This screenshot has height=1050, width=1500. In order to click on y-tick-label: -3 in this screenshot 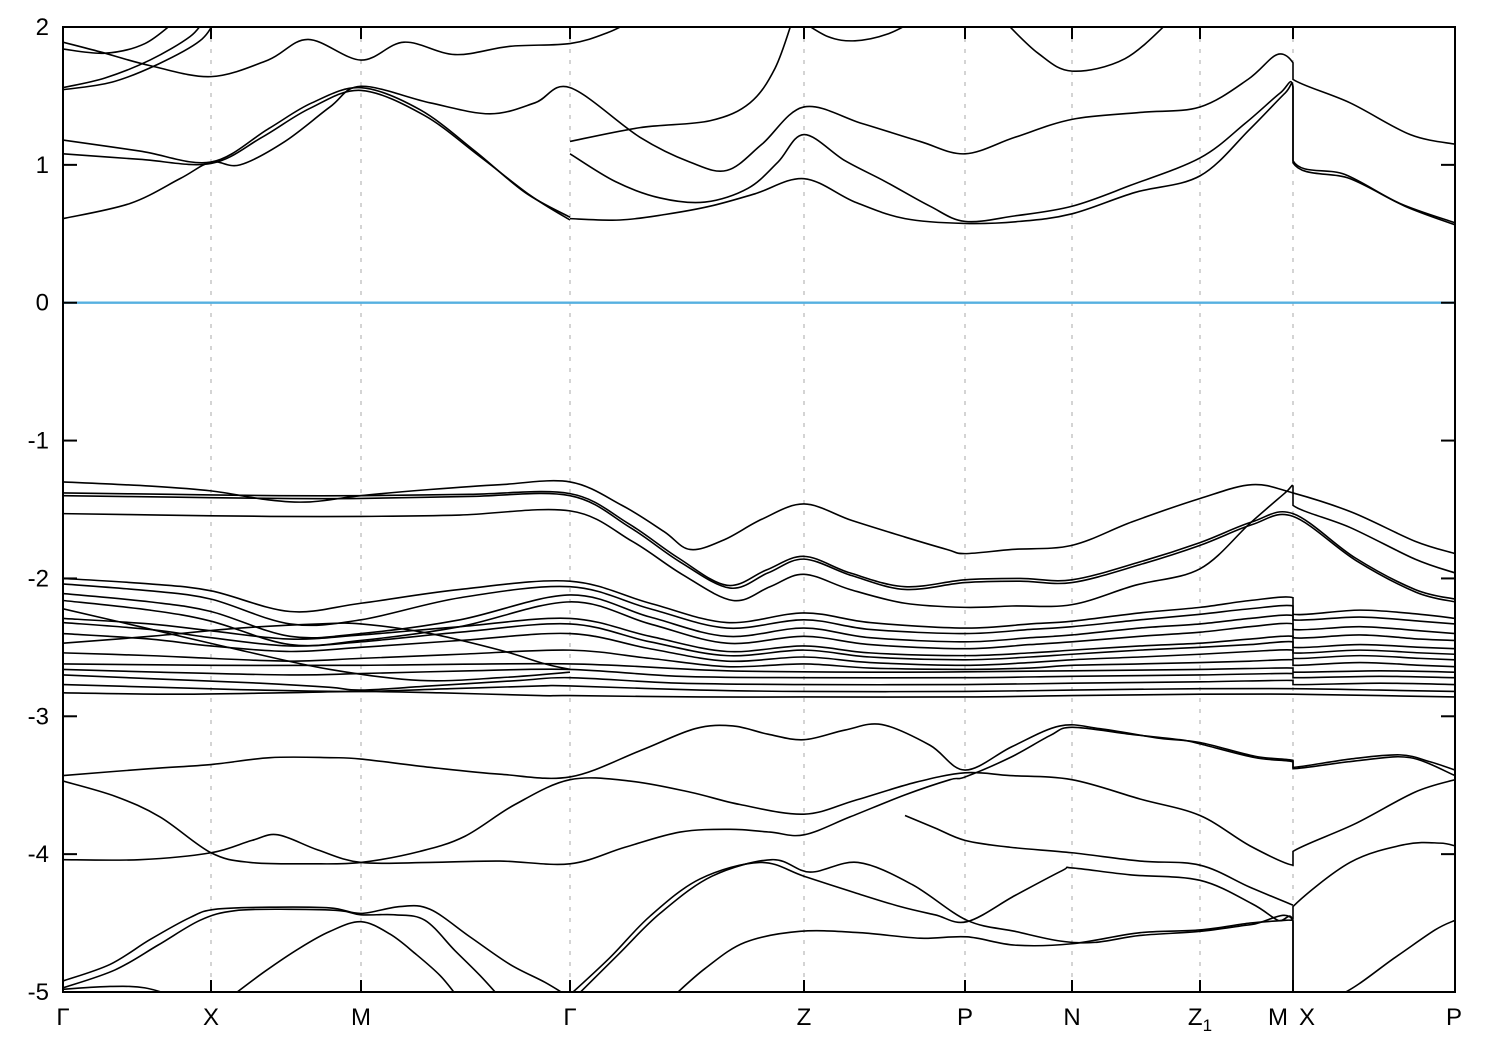, I will do `click(38, 716)`.